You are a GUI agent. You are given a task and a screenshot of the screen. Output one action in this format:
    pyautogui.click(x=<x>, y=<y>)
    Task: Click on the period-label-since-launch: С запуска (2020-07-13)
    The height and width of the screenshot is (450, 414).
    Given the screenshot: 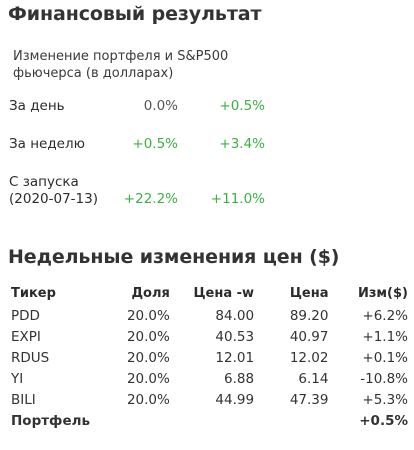 What is the action you would take?
    pyautogui.click(x=53, y=191)
    